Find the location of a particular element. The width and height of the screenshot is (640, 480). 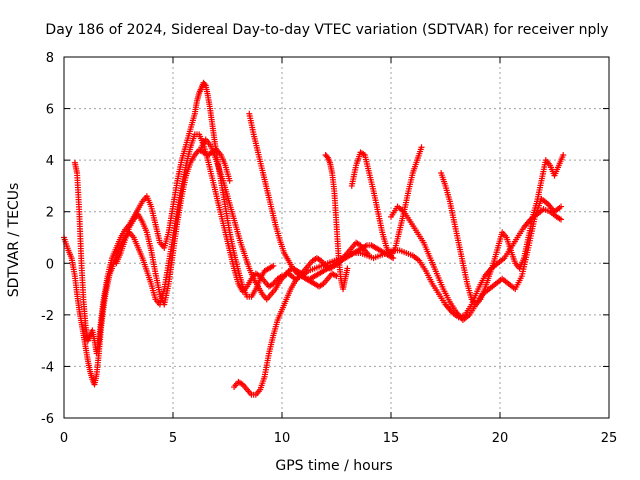

y-tick-label: 0 is located at coordinates (50, 264).